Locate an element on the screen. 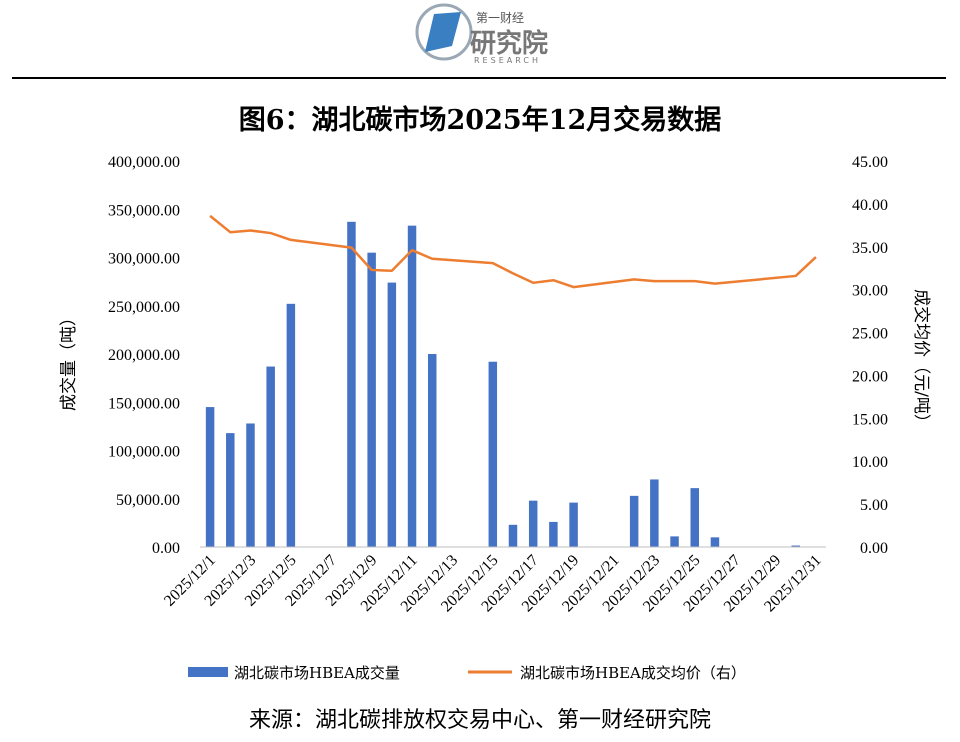  legend-line-label: 湖北碳市场HBEA成交均价（右） is located at coordinates (633, 673).